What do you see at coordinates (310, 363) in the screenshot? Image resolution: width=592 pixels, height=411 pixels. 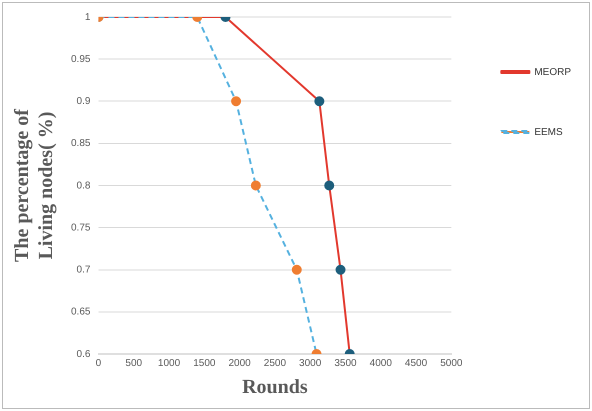 I see `x-tick-label: 3000` at bounding box center [310, 363].